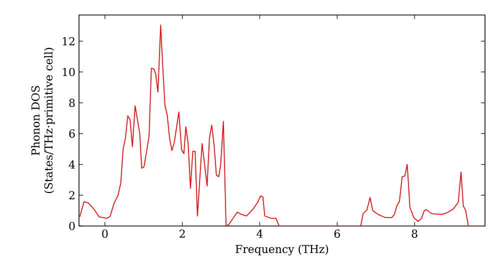  Describe the element at coordinates (415, 234) in the screenshot. I see `x-tick-label: 8` at that location.